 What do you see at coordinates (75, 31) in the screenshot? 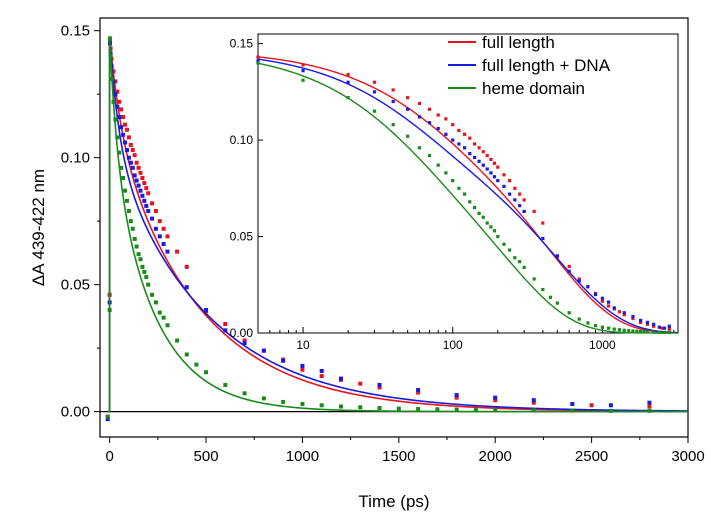
I see `y-tick-label: 0.15` at bounding box center [75, 31].